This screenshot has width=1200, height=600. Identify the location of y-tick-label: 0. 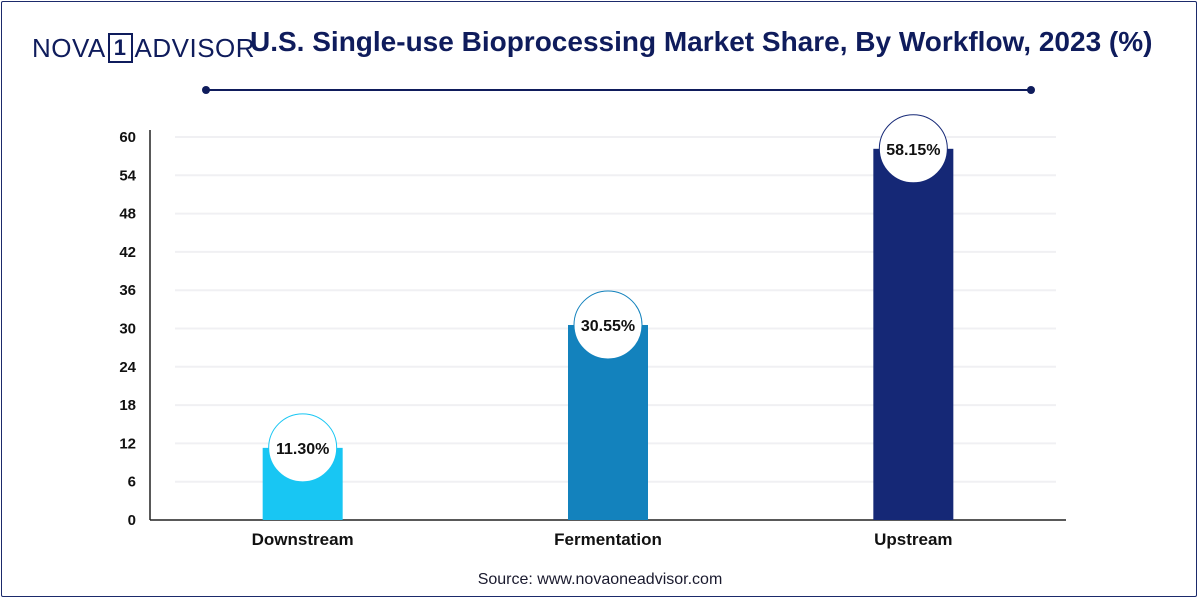
(132, 520).